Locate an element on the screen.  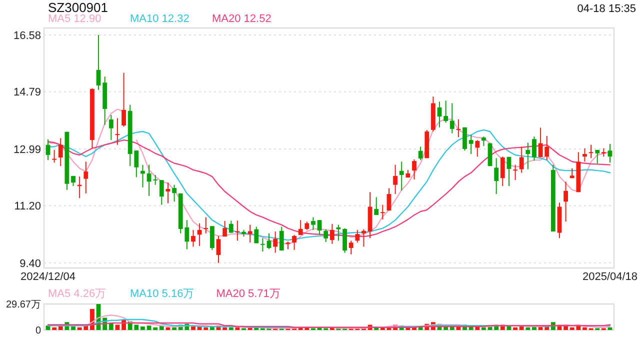
x-tick-label: 2025/04/18 is located at coordinates (610, 277).